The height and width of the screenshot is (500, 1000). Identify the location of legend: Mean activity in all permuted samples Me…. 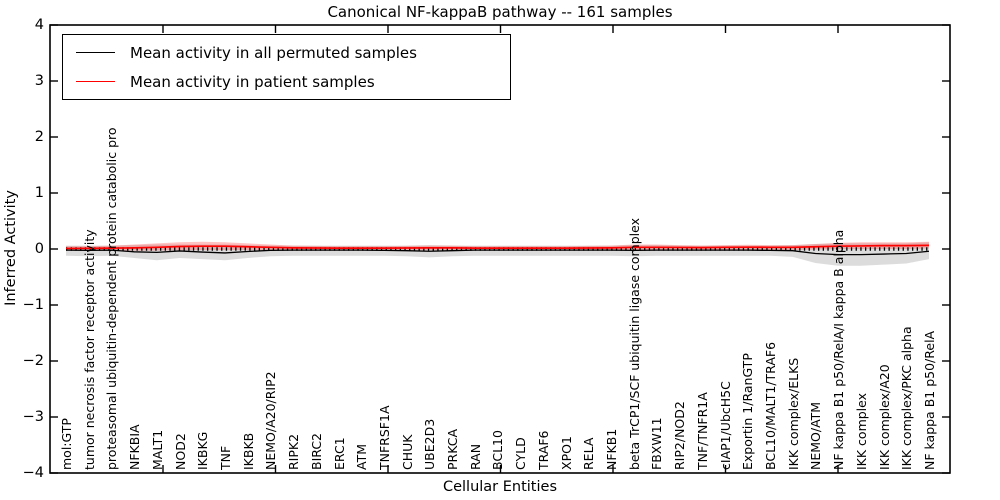
(286, 67).